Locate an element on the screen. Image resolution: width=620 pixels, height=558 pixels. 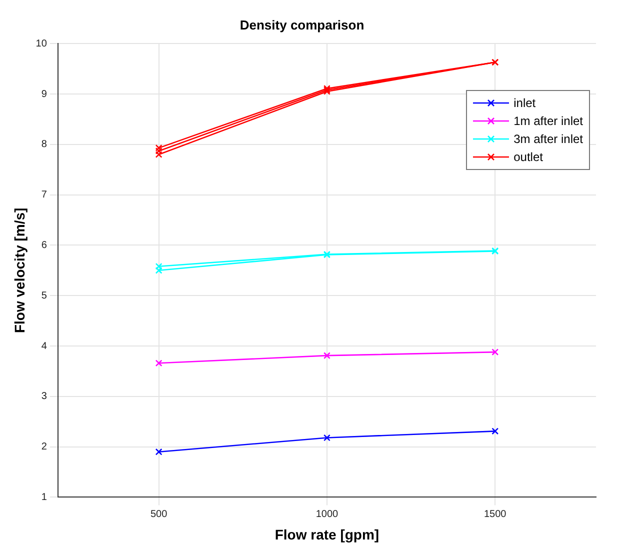
legend-label: 1m after inlet is located at coordinates (548, 121).